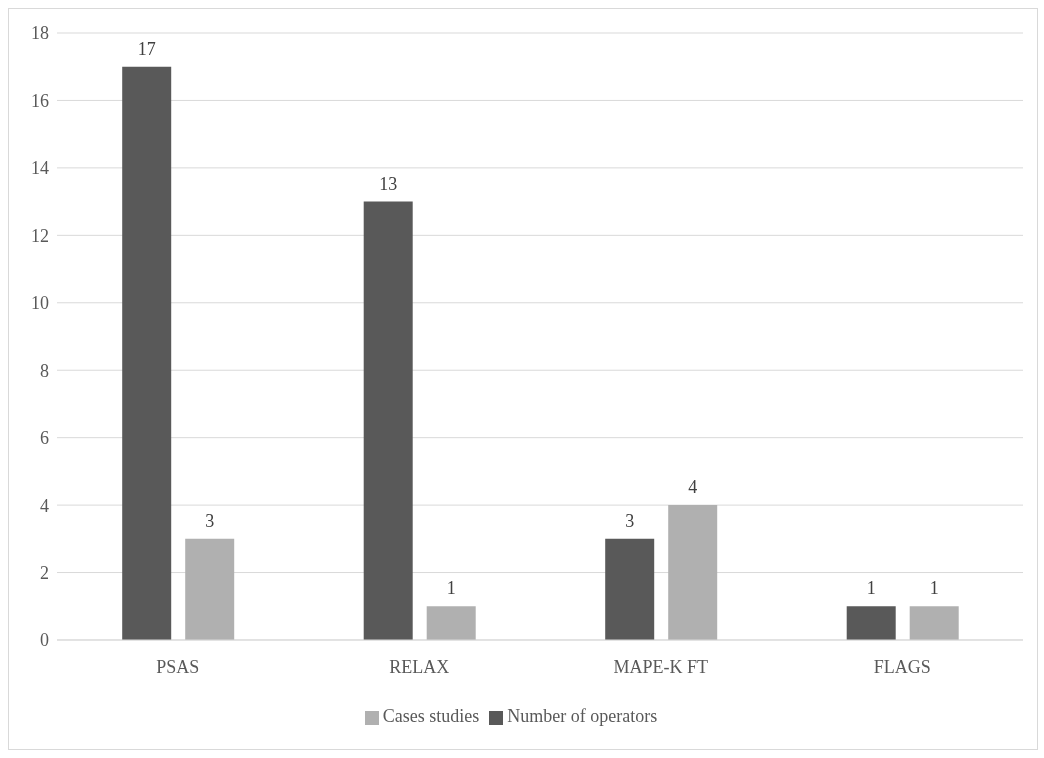  Describe the element at coordinates (44, 572) in the screenshot. I see `y-tick-label: 2` at that location.